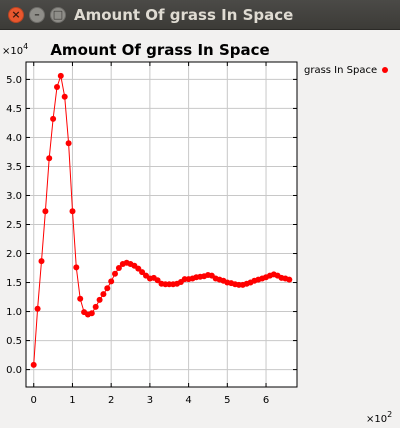 This screenshot has width=400, height=428. Describe the element at coordinates (150, 400) in the screenshot. I see `x-tick-label: 3` at that location.